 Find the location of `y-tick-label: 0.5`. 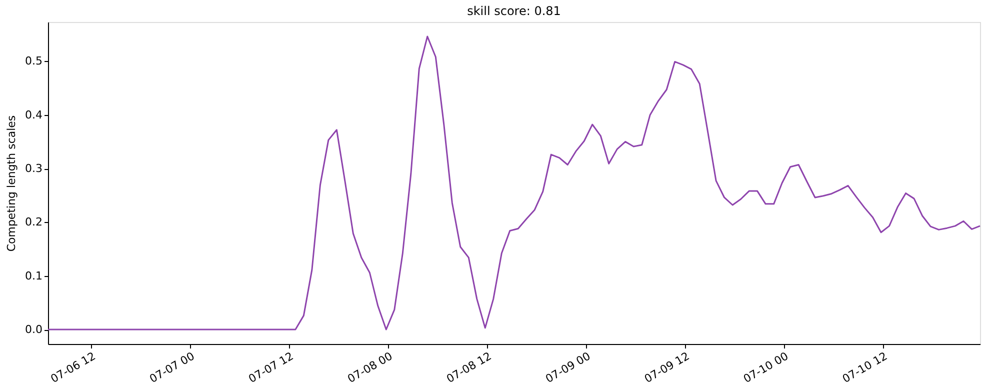

y-tick-label: 0.5 is located at coordinates (33, 61).